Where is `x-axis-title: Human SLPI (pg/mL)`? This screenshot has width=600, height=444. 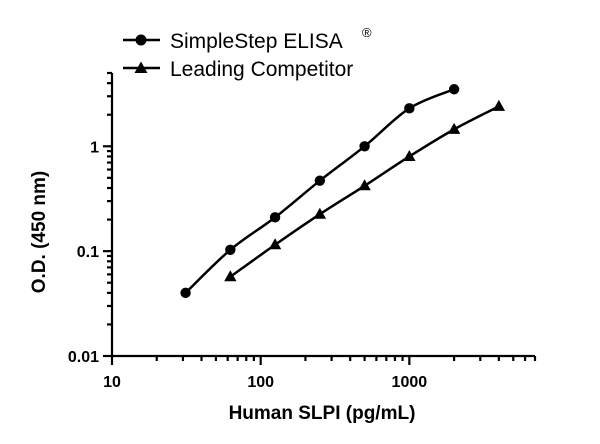
x-axis-title: Human SLPI (pg/mL) is located at coordinates (322, 413).